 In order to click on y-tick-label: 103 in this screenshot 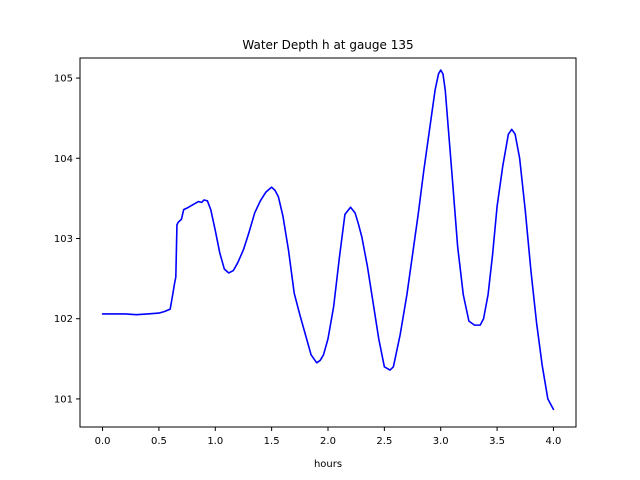, I will do `click(63, 239)`.